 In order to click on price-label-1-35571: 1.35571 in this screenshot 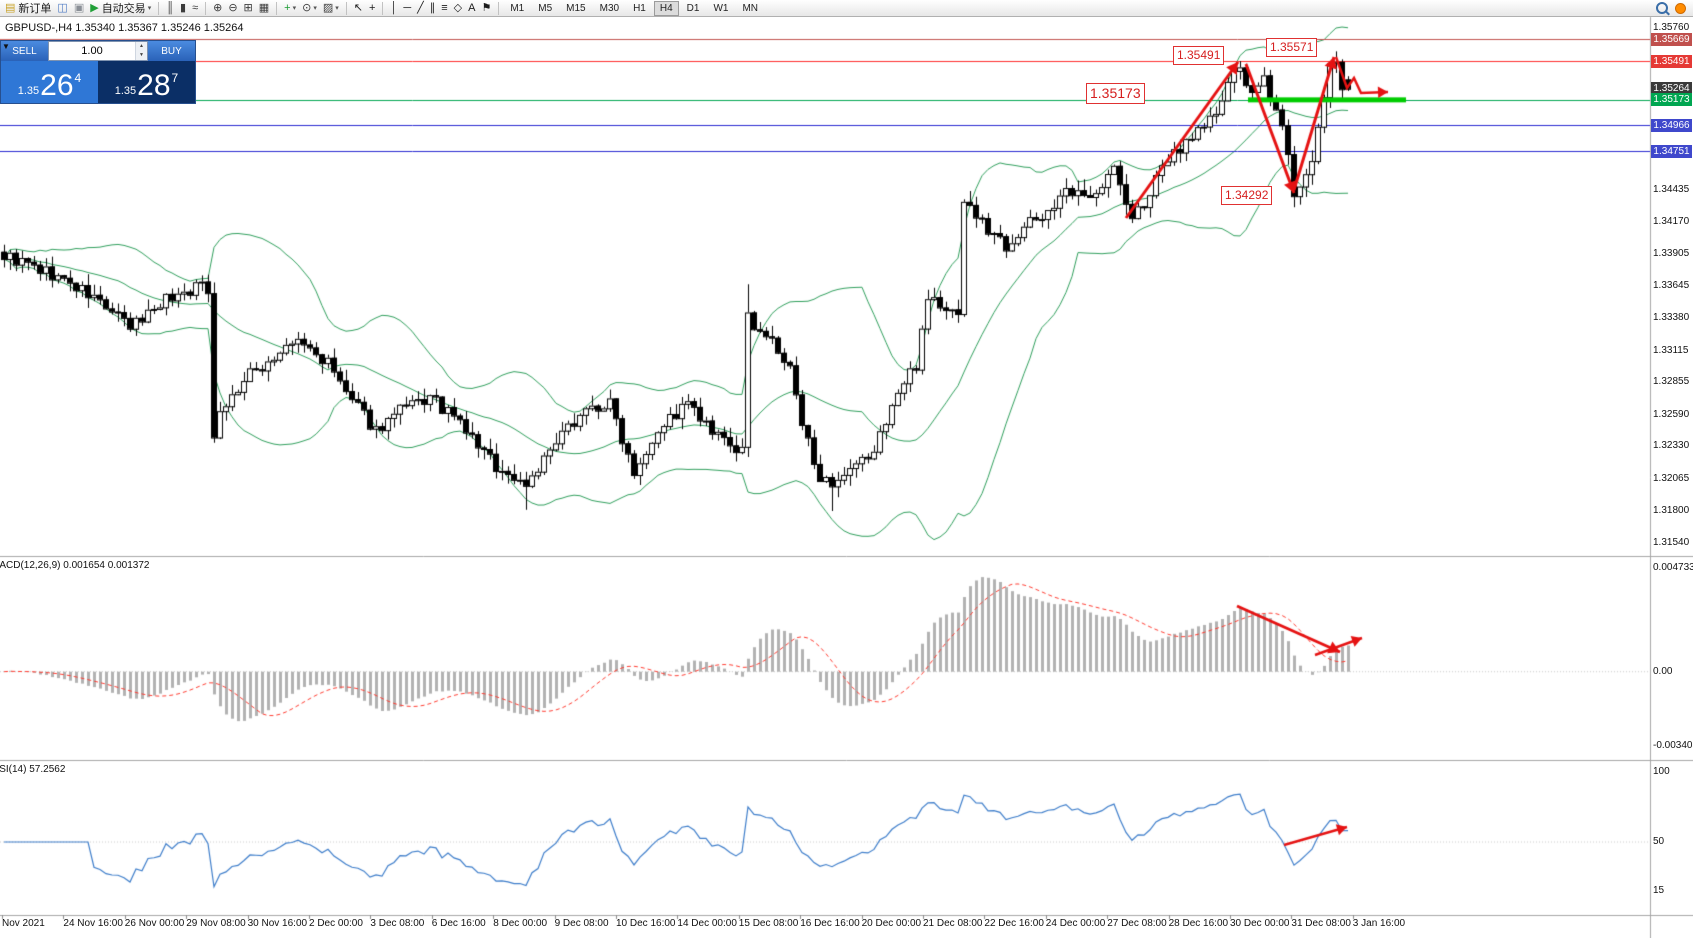, I will do `click(1292, 47)`.